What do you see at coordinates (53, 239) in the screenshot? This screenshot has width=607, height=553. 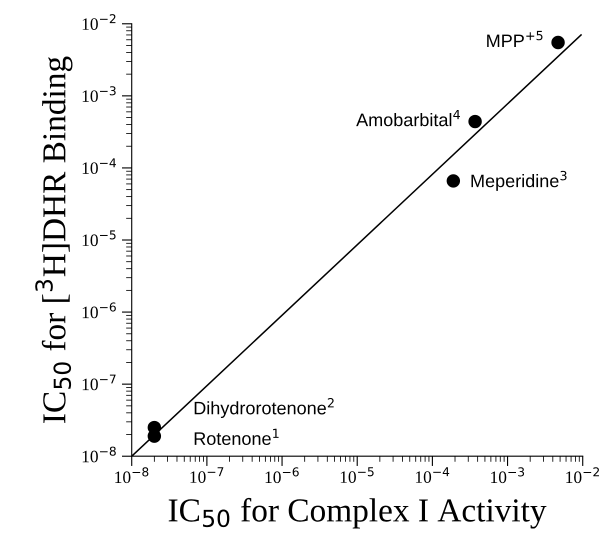 I see `y-axis-title: IC$_{50}$ for [$^{3}$H]DHR Binding` at bounding box center [53, 239].